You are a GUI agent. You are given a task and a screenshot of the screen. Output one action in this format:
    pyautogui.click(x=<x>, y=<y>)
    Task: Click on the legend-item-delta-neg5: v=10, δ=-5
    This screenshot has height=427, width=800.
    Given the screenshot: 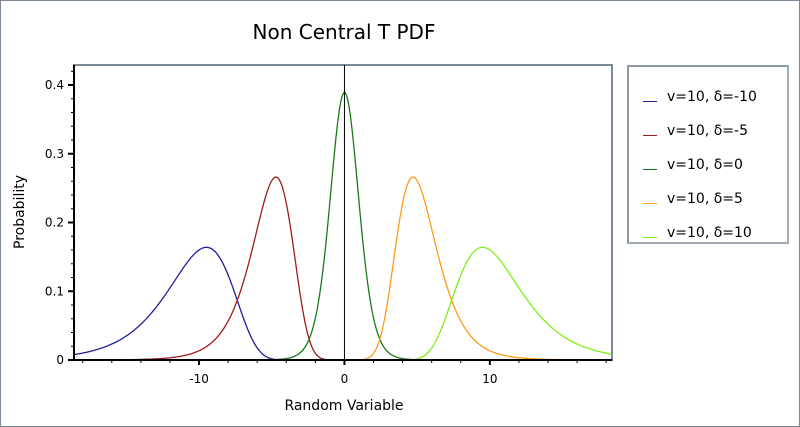 What is the action you would take?
    pyautogui.click(x=695, y=131)
    